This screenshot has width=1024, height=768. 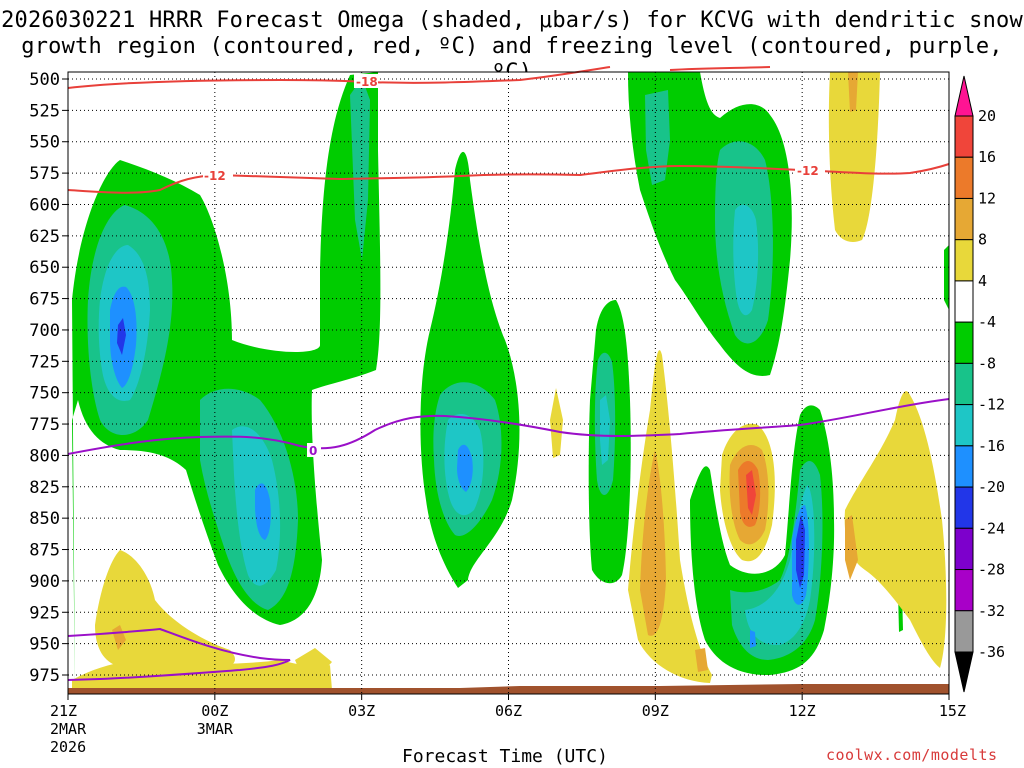 I want to click on y-tick-label: 650, so click(x=44, y=268).